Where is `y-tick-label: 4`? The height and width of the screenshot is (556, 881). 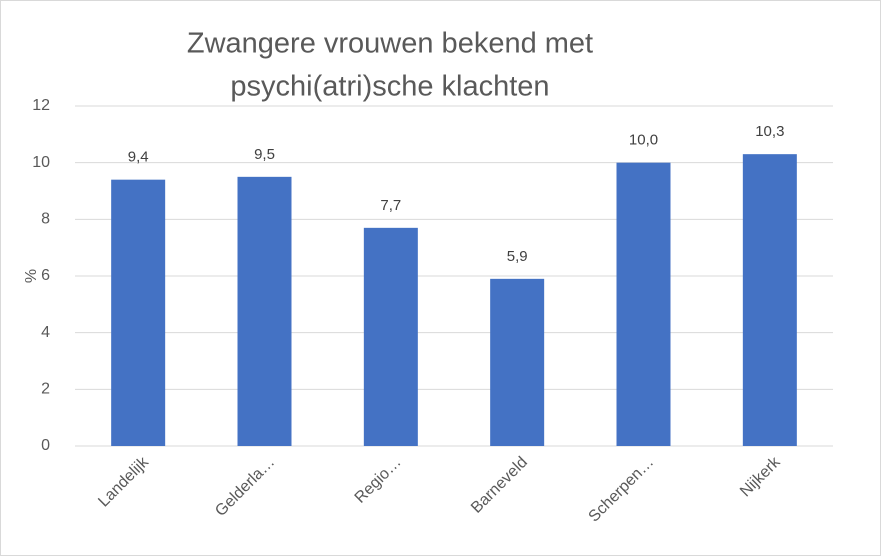
y-tick-label: 4 is located at coordinates (45, 332).